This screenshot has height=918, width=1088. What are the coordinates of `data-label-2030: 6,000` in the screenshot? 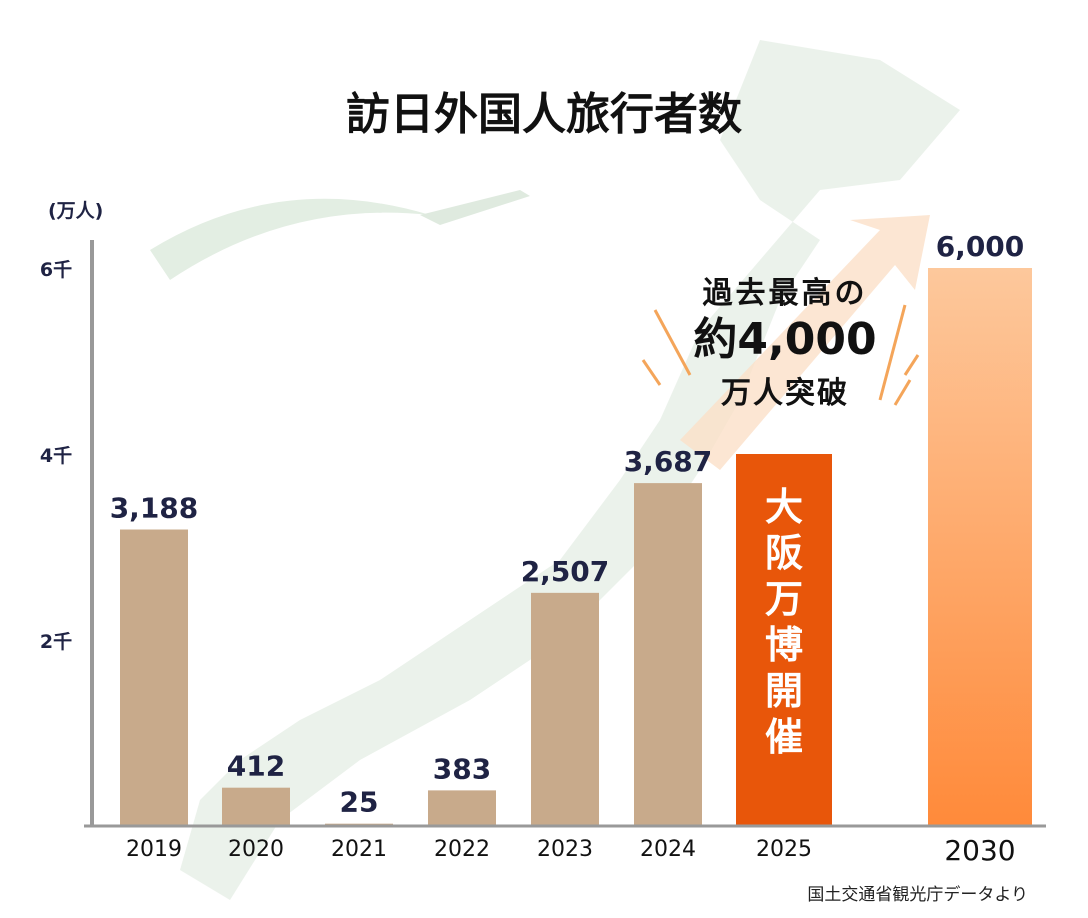 It's located at (980, 246).